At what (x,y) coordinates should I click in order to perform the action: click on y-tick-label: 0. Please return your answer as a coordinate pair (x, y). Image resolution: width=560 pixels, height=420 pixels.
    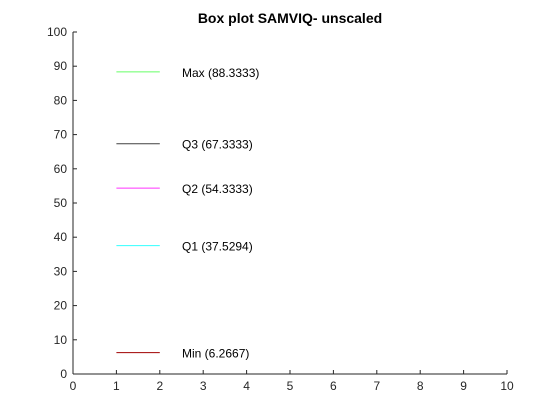
    Looking at the image, I should click on (63, 374).